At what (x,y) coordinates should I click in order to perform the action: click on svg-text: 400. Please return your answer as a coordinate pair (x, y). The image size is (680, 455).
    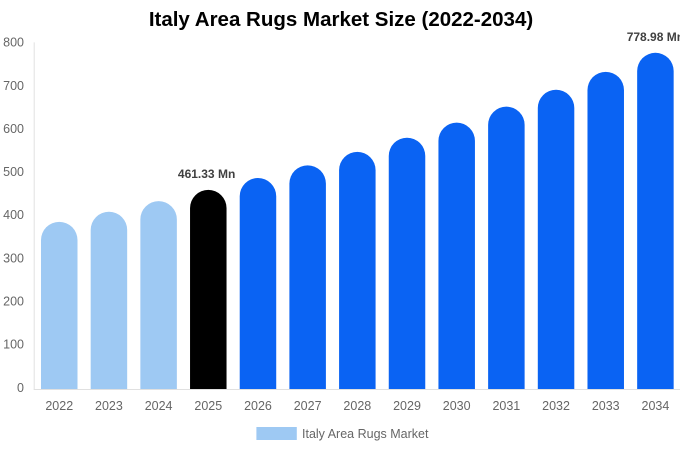
    Looking at the image, I should click on (13, 215).